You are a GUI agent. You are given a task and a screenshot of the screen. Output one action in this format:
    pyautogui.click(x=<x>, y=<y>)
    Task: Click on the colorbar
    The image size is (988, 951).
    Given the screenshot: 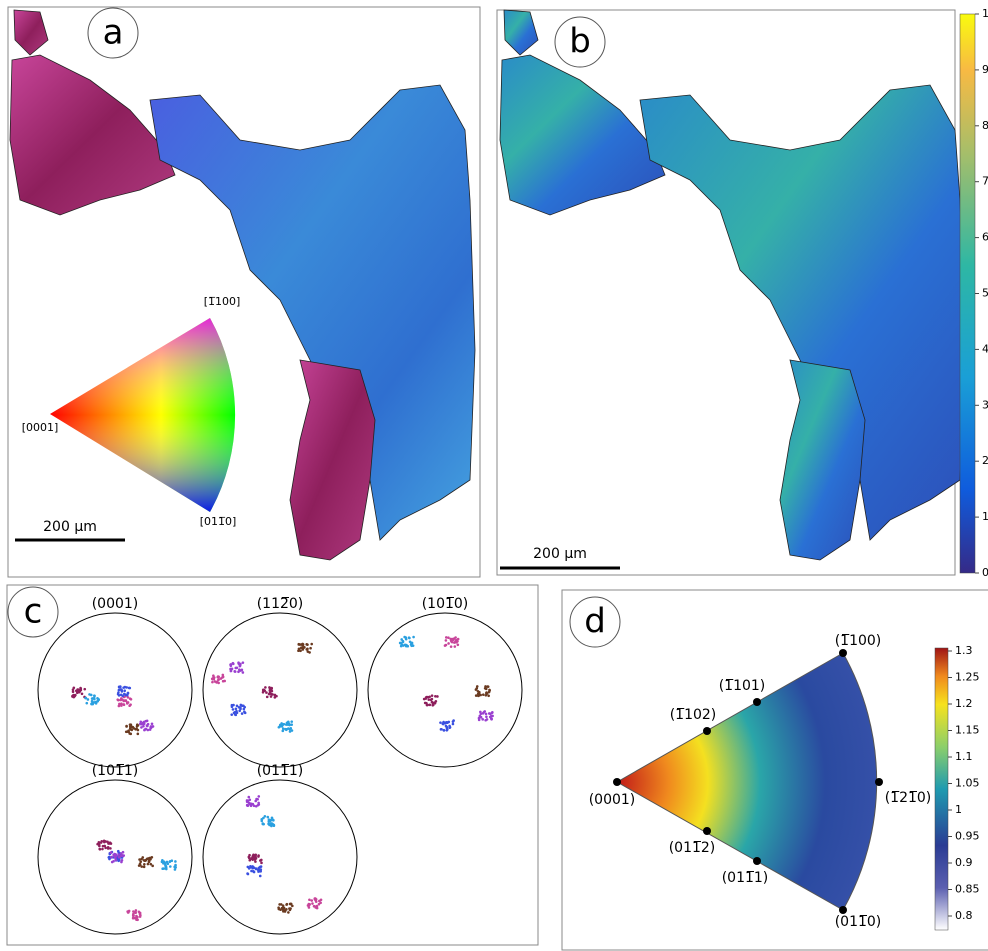 What is the action you would take?
    pyautogui.click(x=967, y=293)
    